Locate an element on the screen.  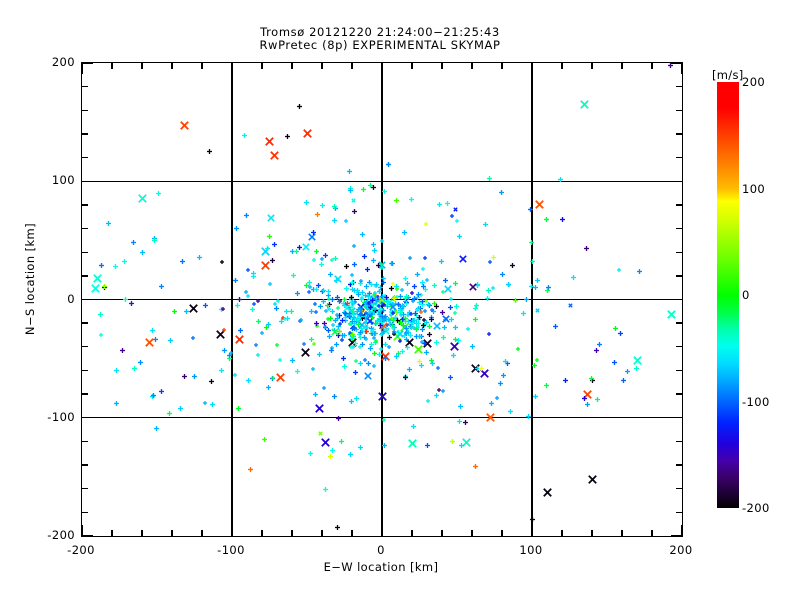
x-tick-label: -200 is located at coordinates (81, 550).